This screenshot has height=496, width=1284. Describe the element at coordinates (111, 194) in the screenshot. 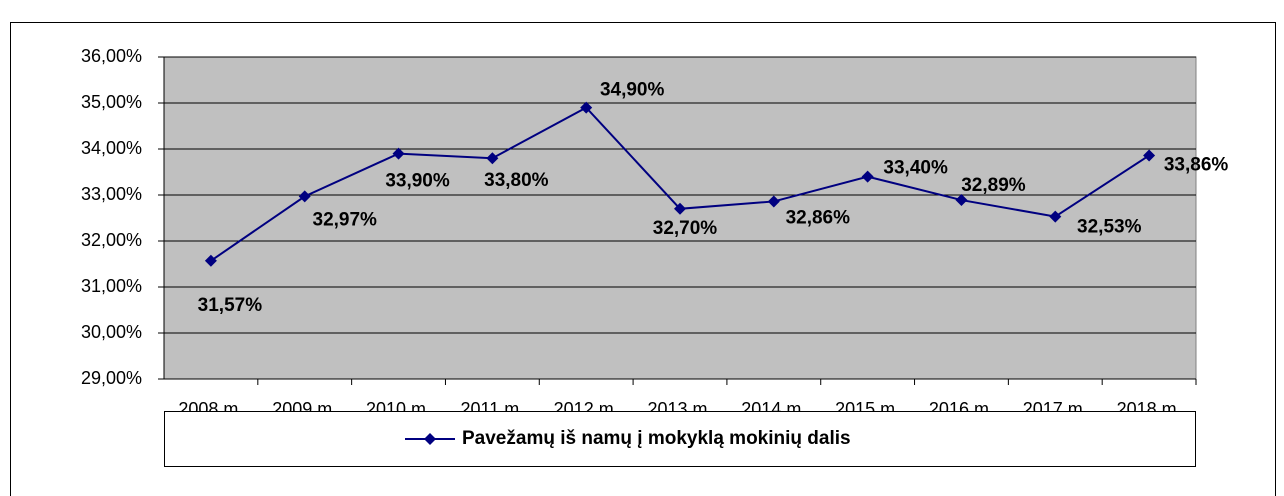

I see `y-tick-label: 33,00%` at that location.